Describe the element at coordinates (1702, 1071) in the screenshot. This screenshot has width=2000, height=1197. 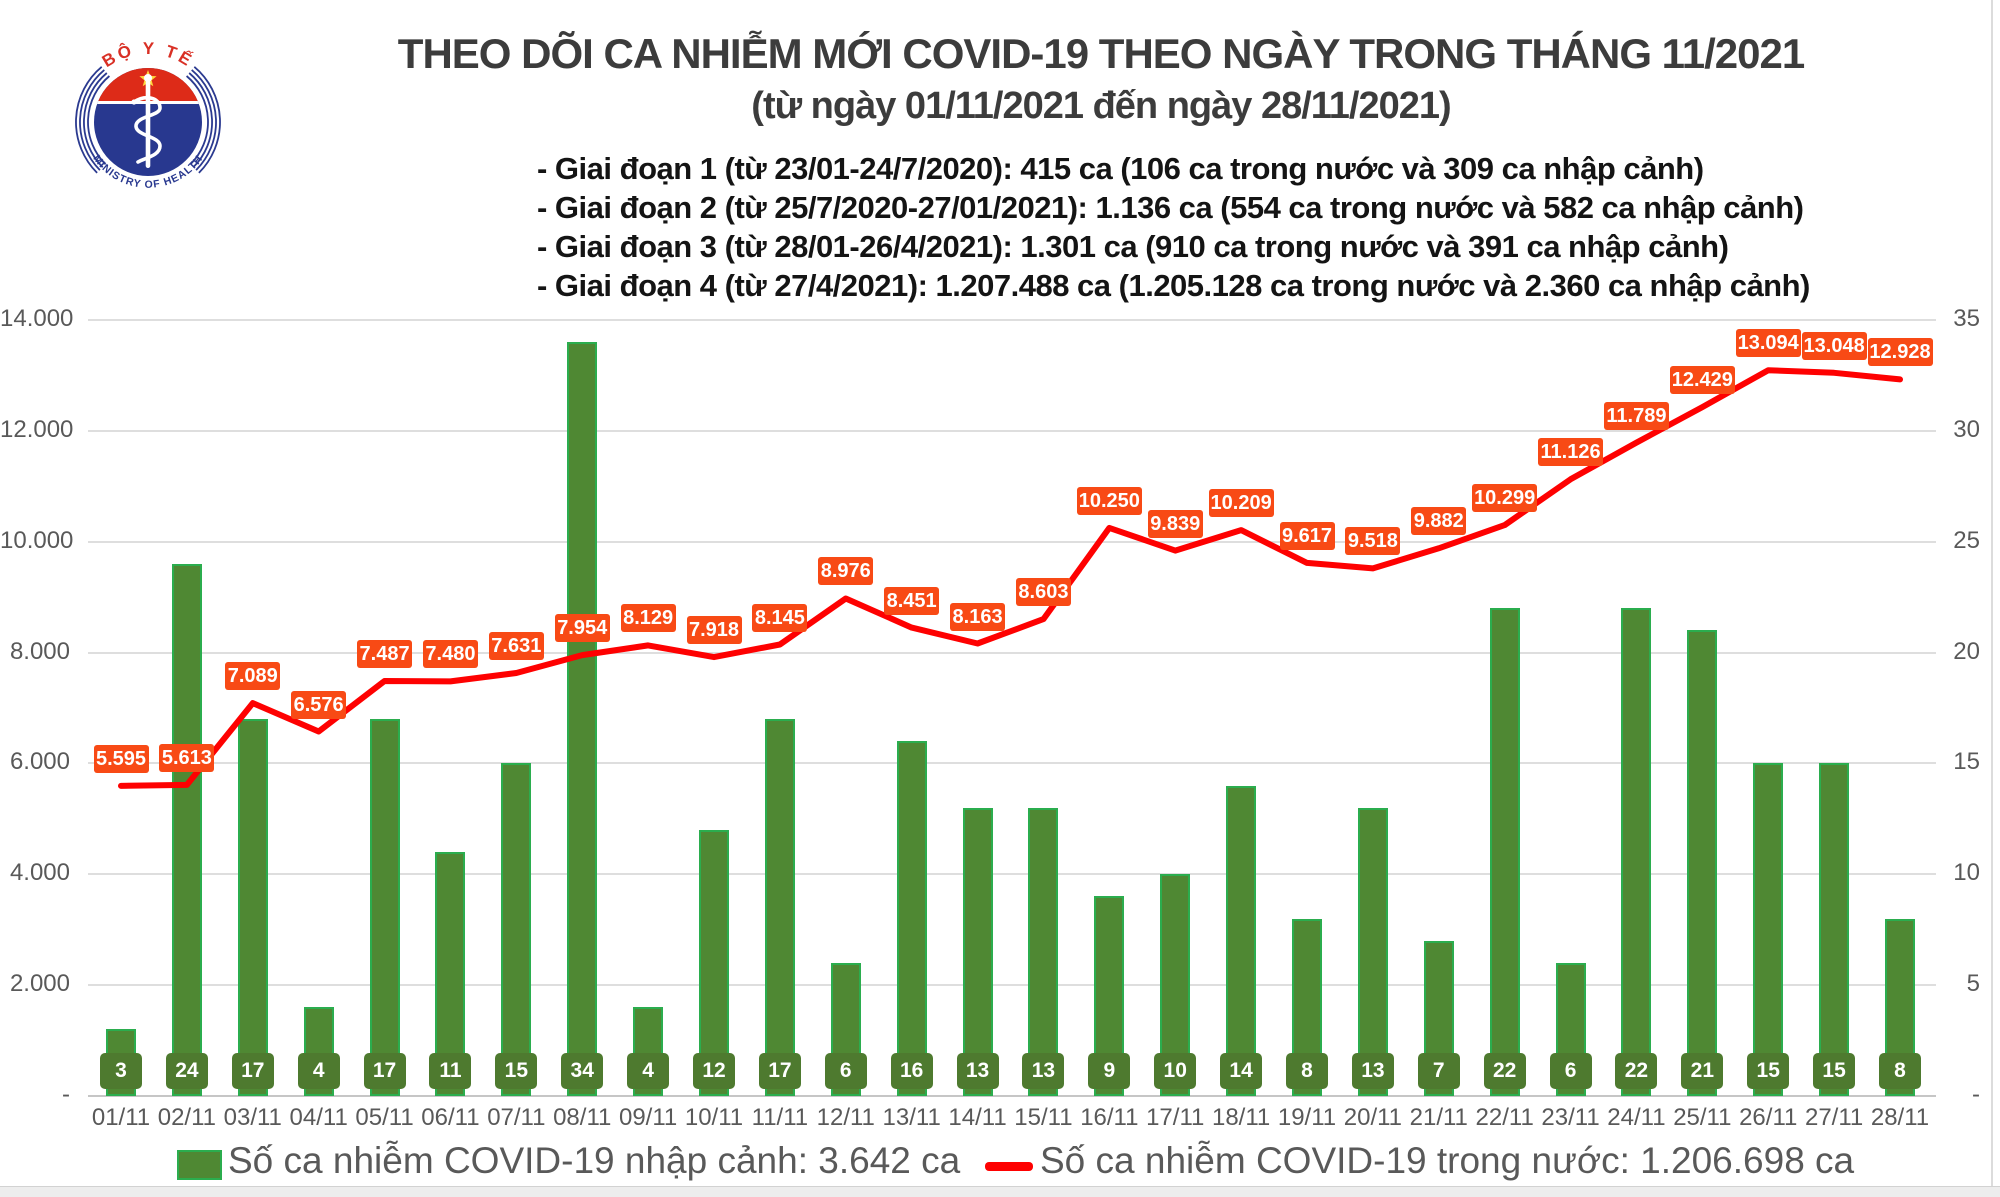
I see `imported-cases-value-label: 21` at that location.